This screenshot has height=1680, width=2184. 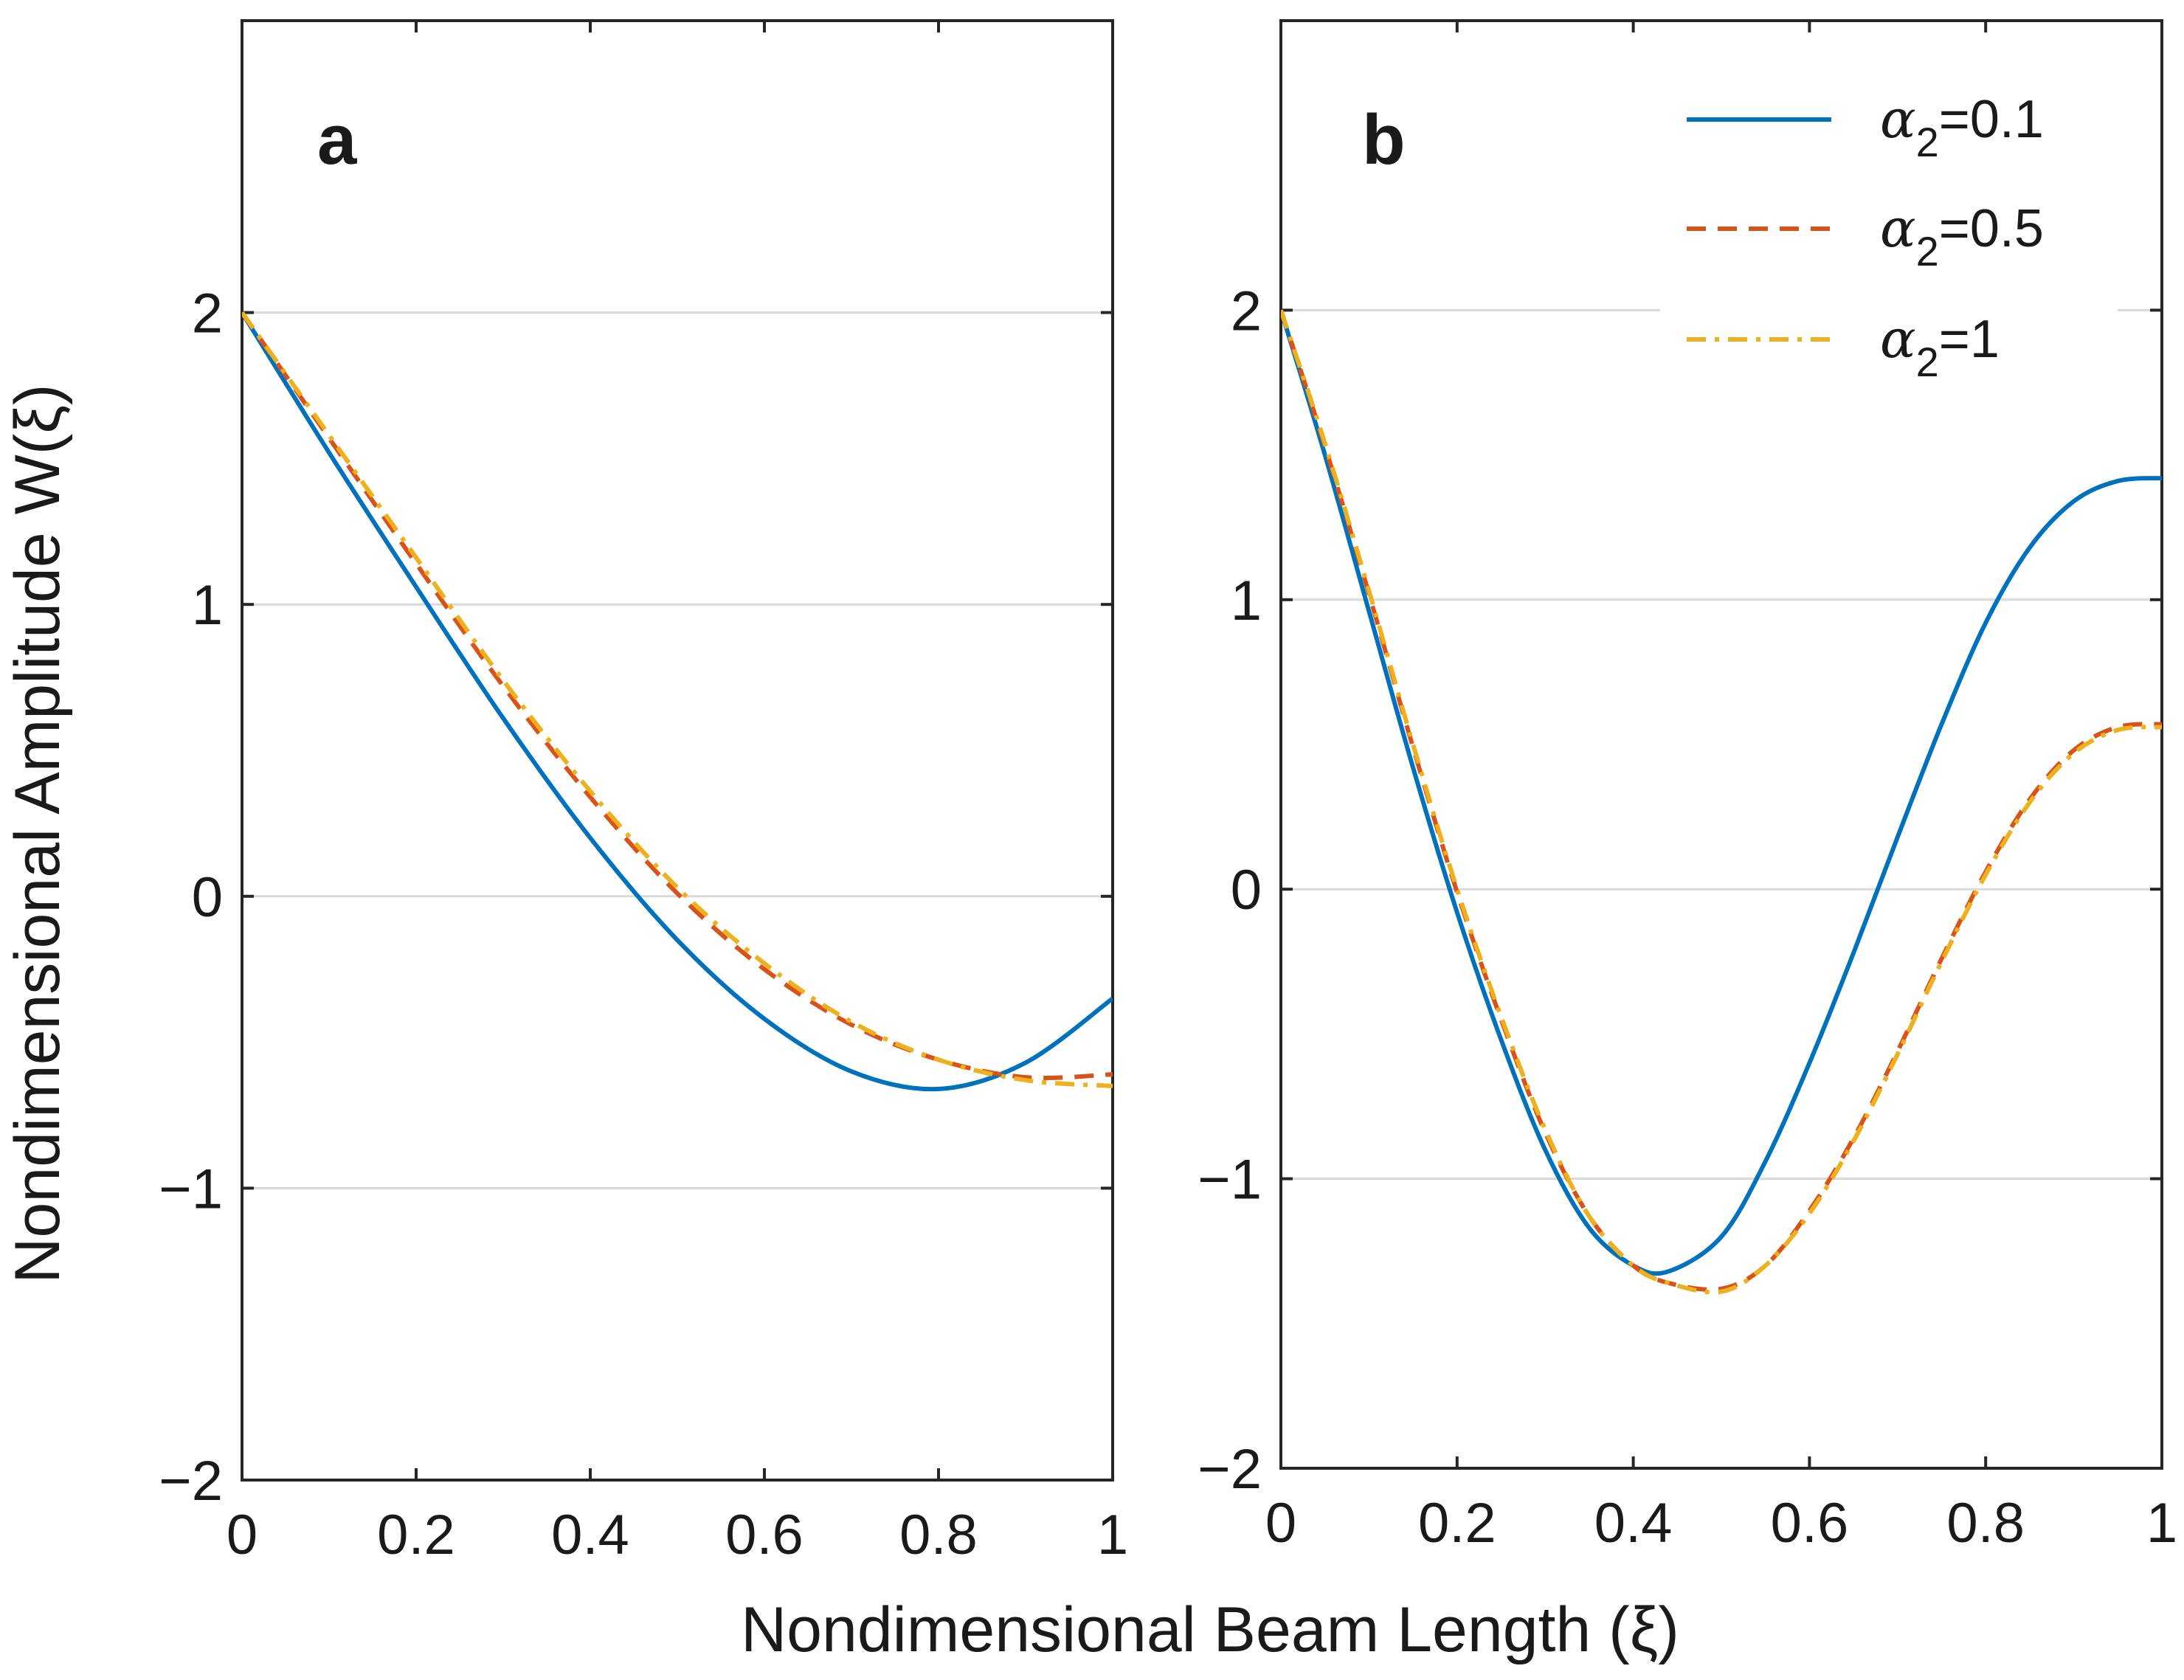 What do you see at coordinates (1962, 126) in the screenshot?
I see `legend-label: α2=0.1` at bounding box center [1962, 126].